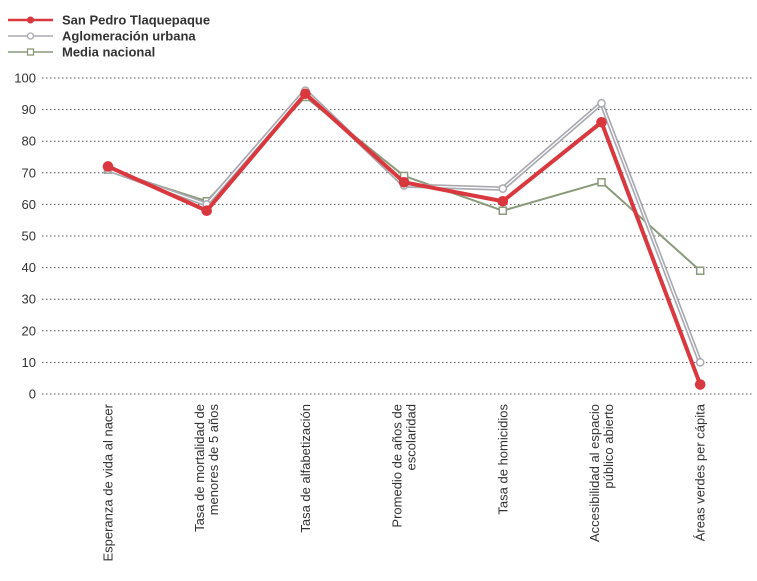 The width and height of the screenshot is (757, 581). Describe the element at coordinates (29, 267) in the screenshot. I see `y-tick-label: 40` at that location.